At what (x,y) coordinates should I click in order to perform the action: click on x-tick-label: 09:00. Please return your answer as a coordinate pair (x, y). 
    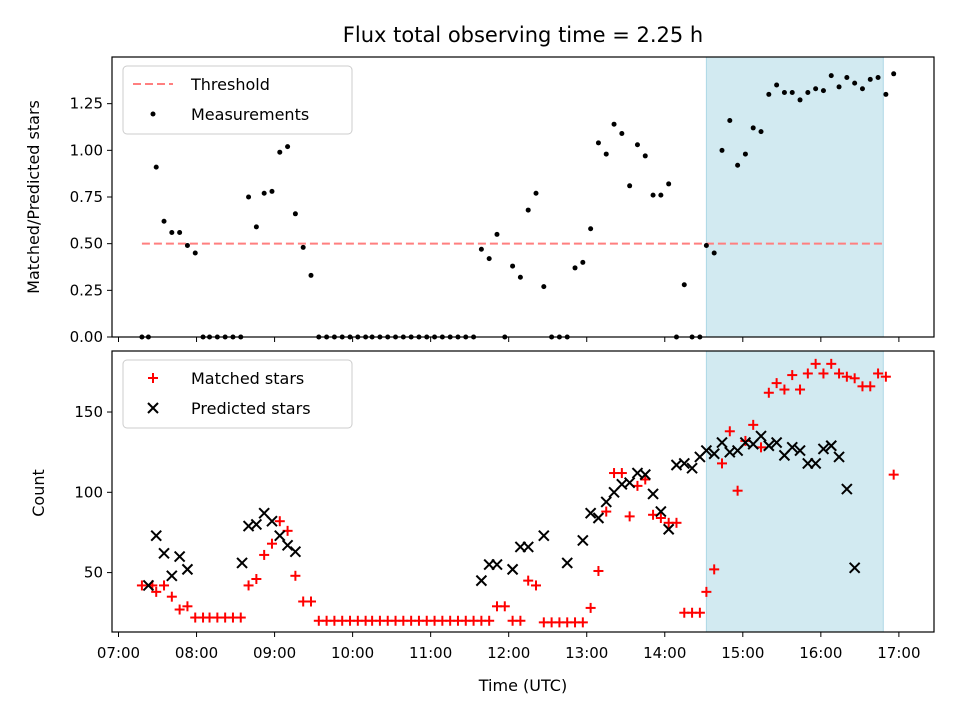
    Looking at the image, I should click on (274, 653).